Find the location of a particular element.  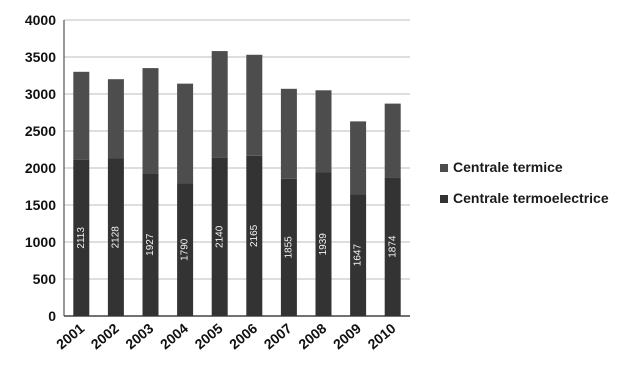

y-axis: 0 500 1000 1500 2000 2500 3000 3500 4000 is located at coordinates (45, 168).